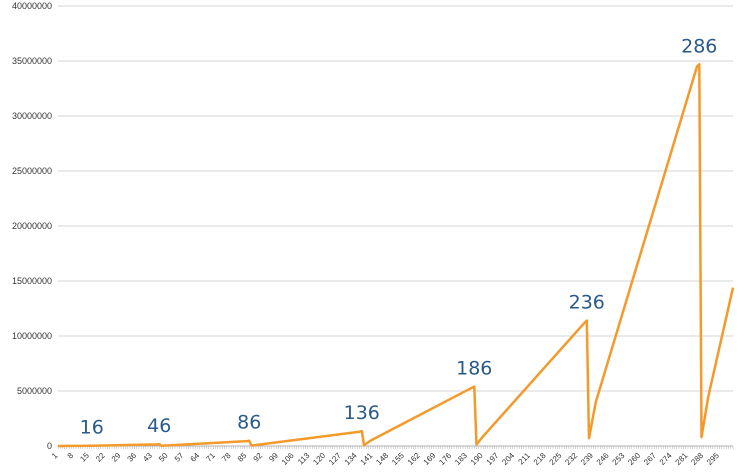 This screenshot has height=473, width=746. I want to click on peak-annotation: 46, so click(159, 426).